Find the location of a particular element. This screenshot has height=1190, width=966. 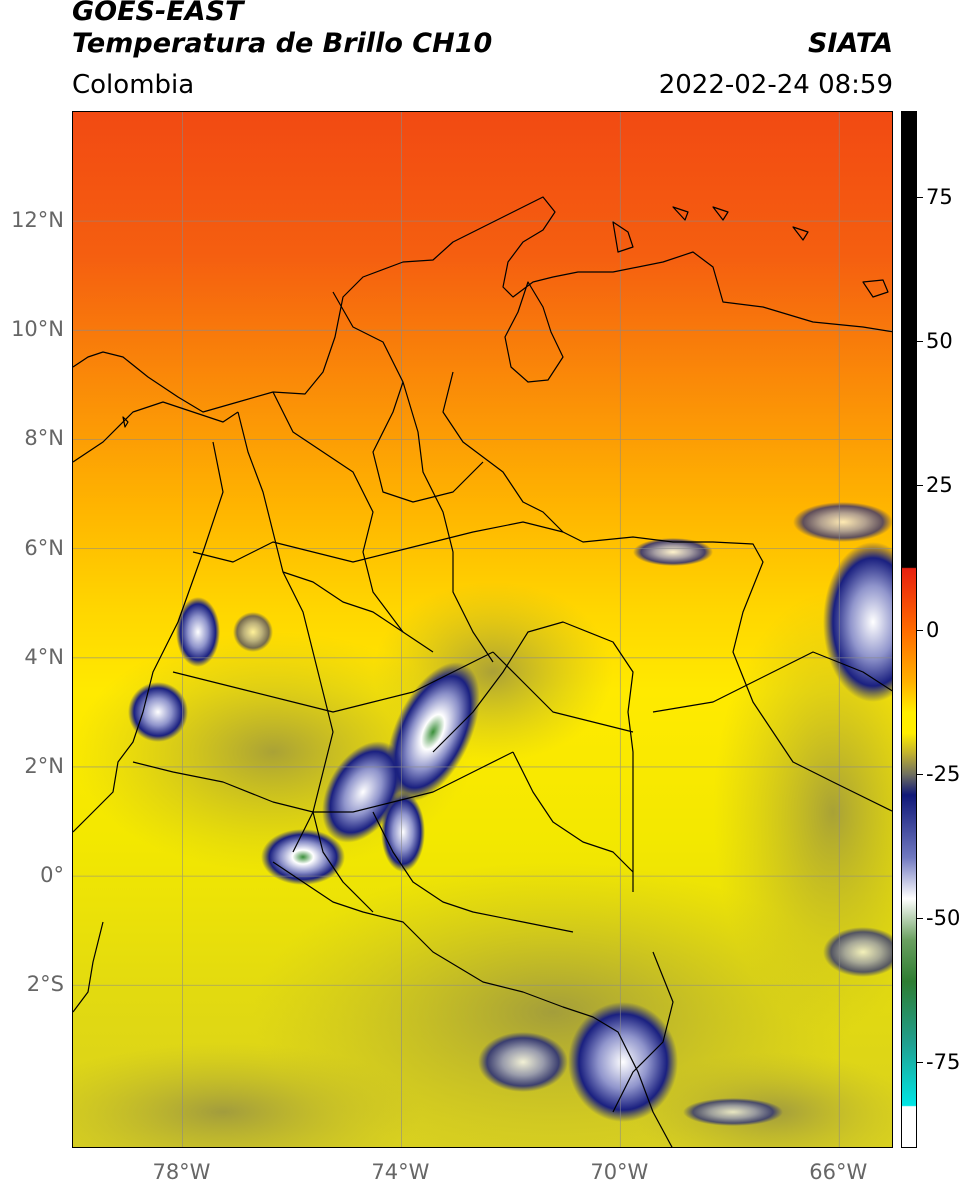

colorbar-tick-label: 50 is located at coordinates (939, 341).